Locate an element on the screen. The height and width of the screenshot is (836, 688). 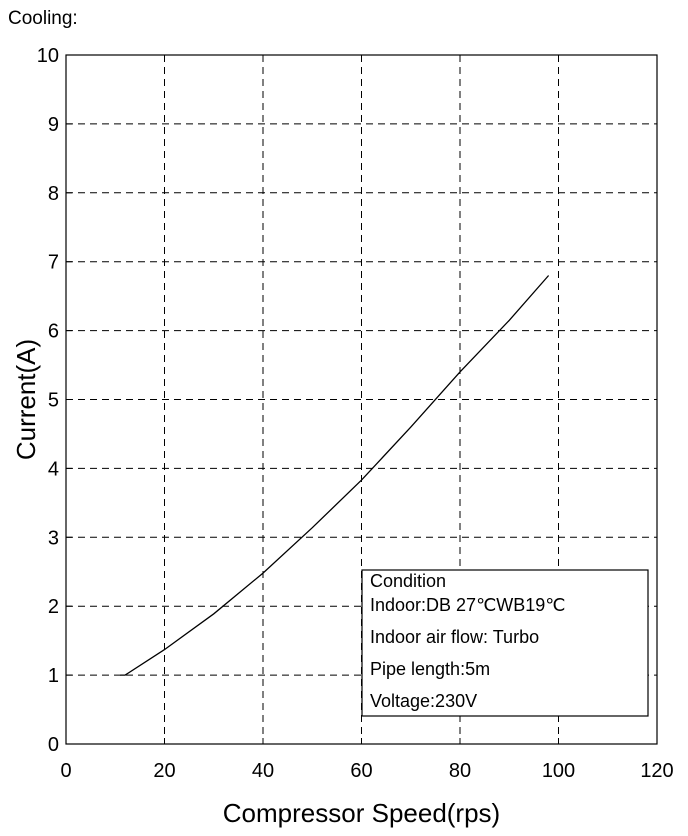
y-tick-label: 6 is located at coordinates (53, 332).